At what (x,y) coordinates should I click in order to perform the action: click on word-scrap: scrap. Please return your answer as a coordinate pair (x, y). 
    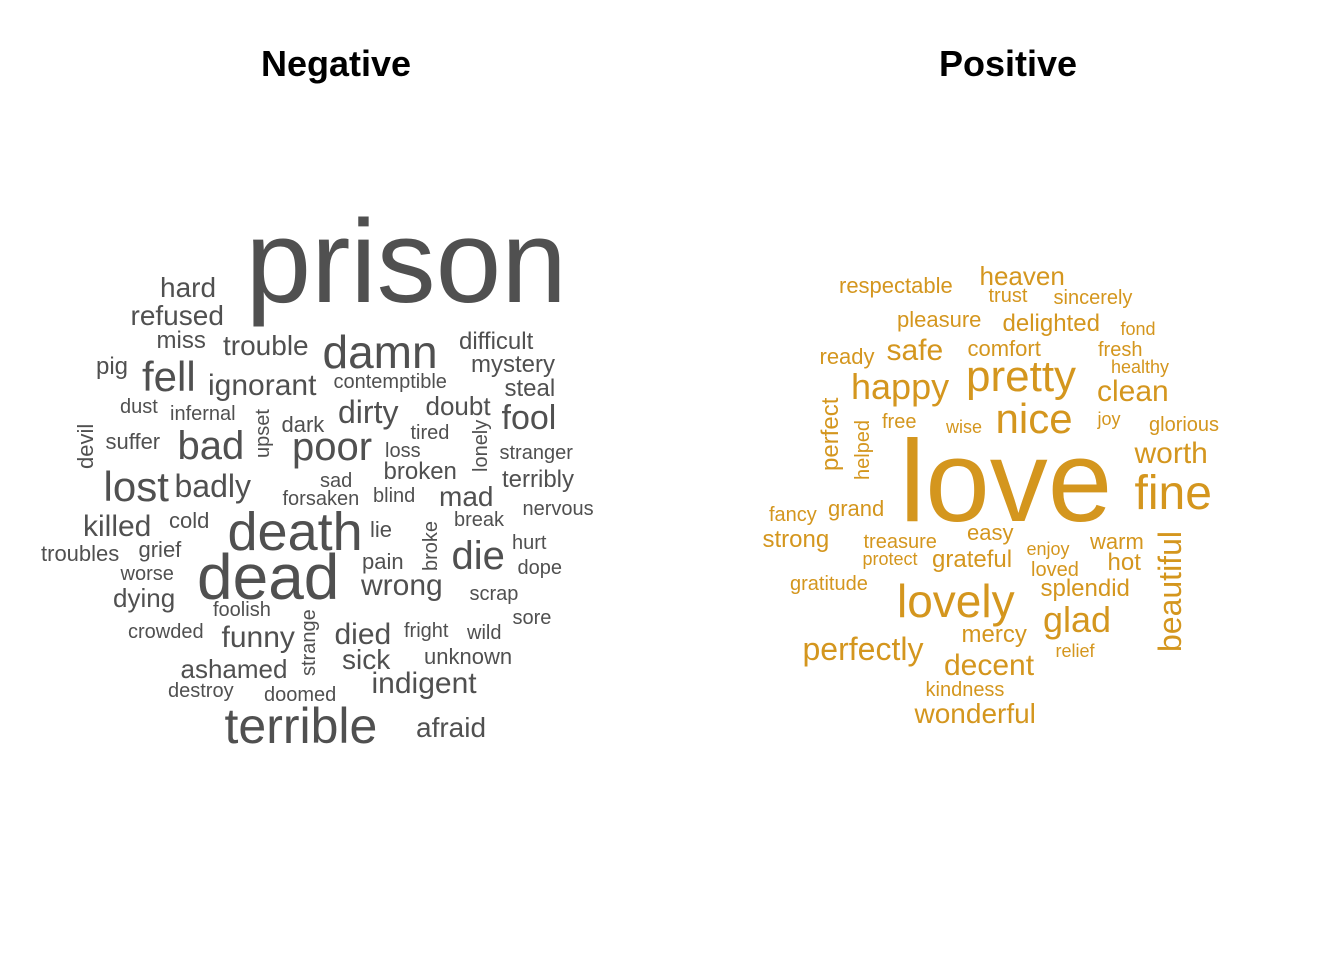
    Looking at the image, I should click on (494, 594).